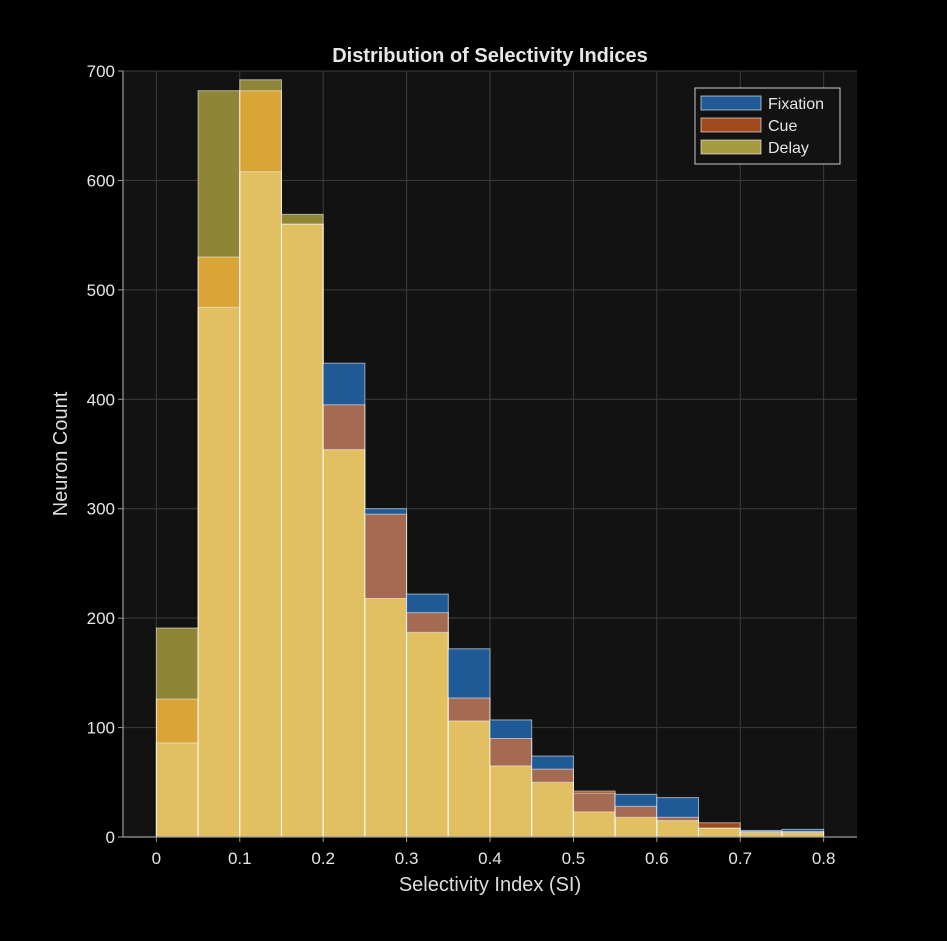 This screenshot has height=941, width=947. I want to click on x-axis-label: Selectivity Index (SI), so click(490, 885).